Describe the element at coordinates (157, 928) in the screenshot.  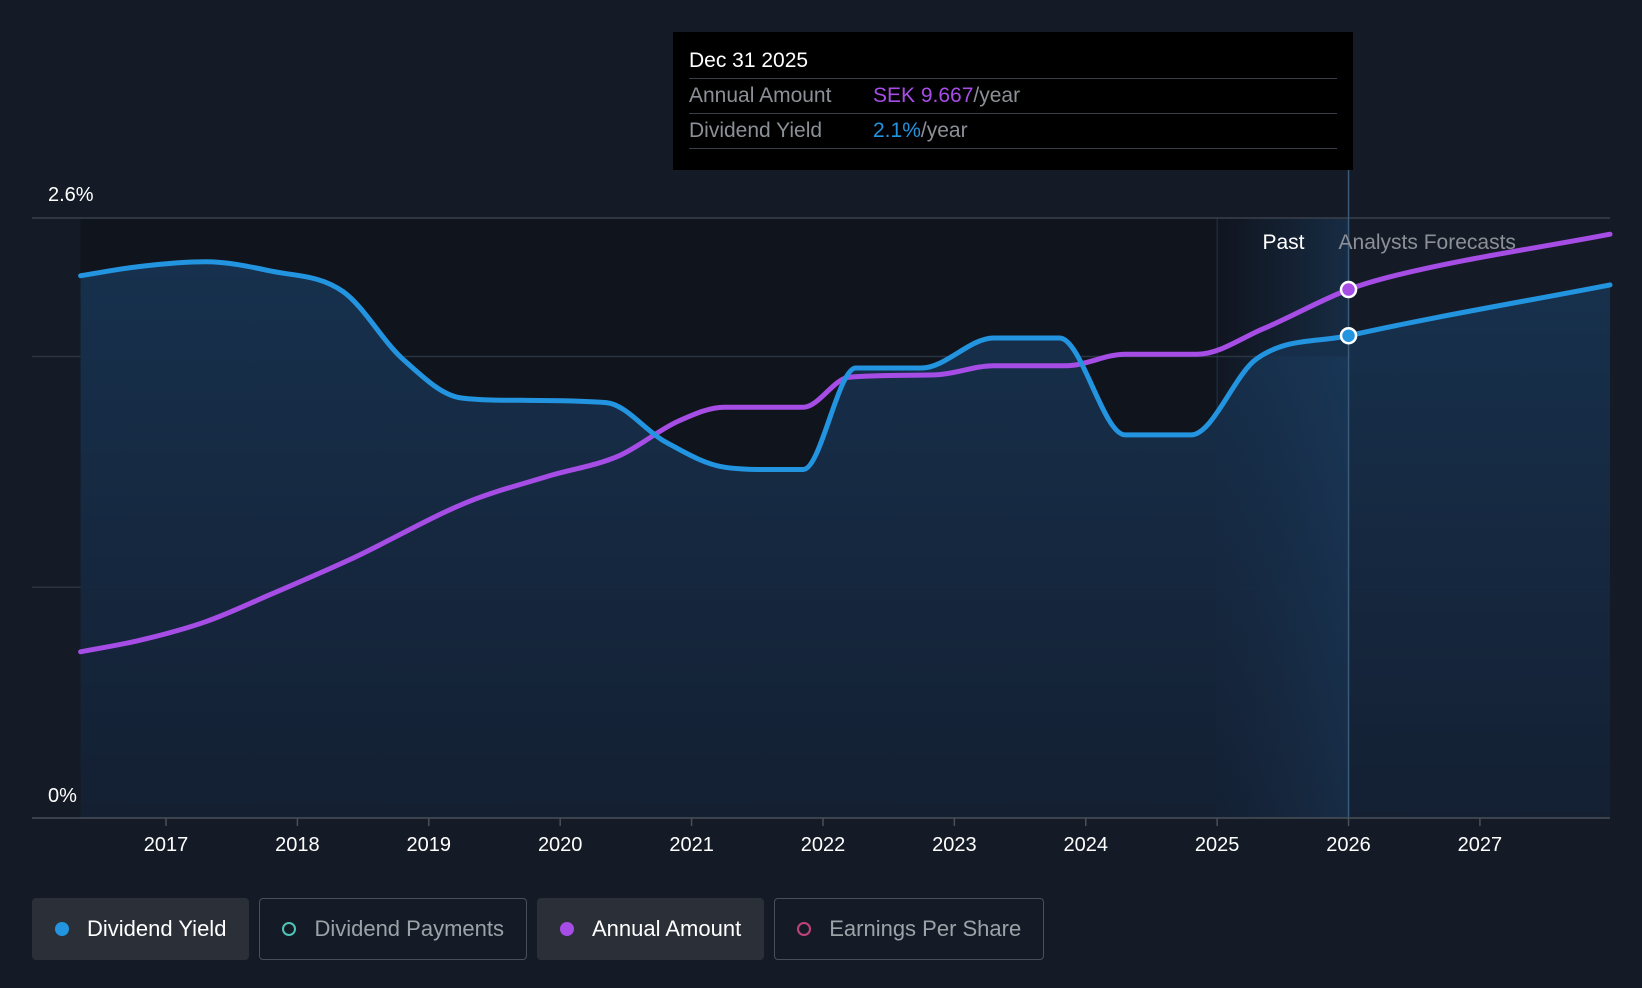
I see `legend-dividend-yield-label: Dividend Yield` at that location.